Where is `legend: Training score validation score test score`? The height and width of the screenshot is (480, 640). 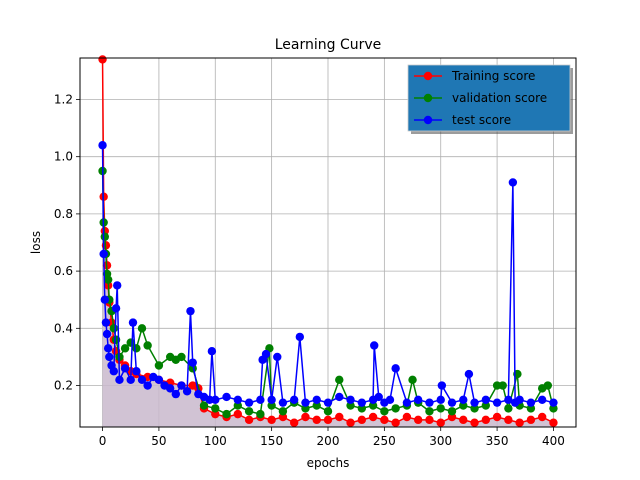
legend: Training score validation score test score is located at coordinates (490, 99).